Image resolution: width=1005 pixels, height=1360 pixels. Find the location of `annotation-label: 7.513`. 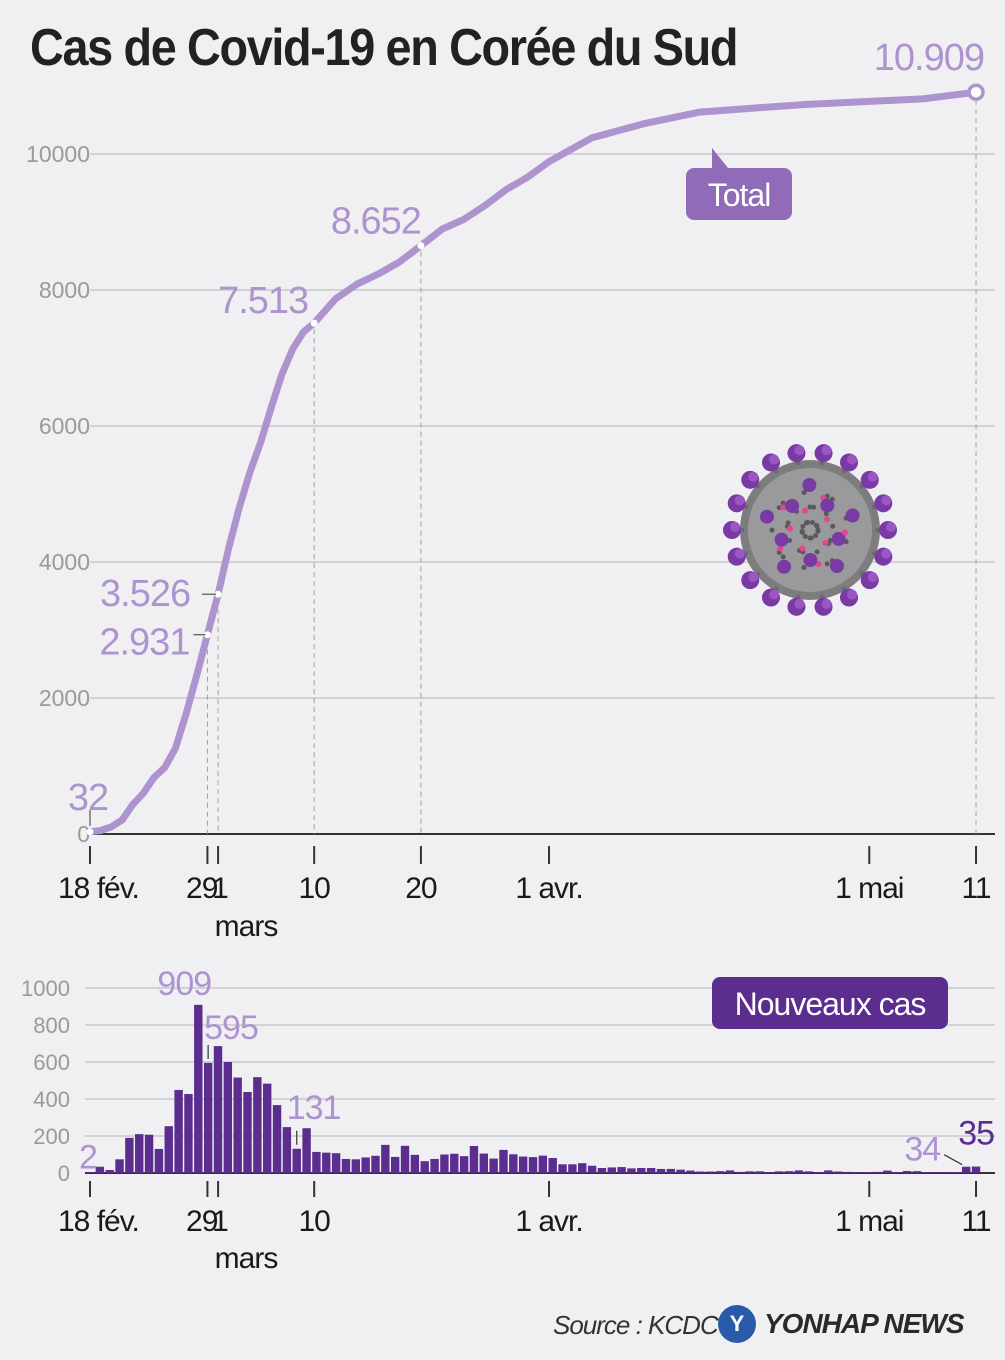

annotation-label: 7.513 is located at coordinates (263, 301).